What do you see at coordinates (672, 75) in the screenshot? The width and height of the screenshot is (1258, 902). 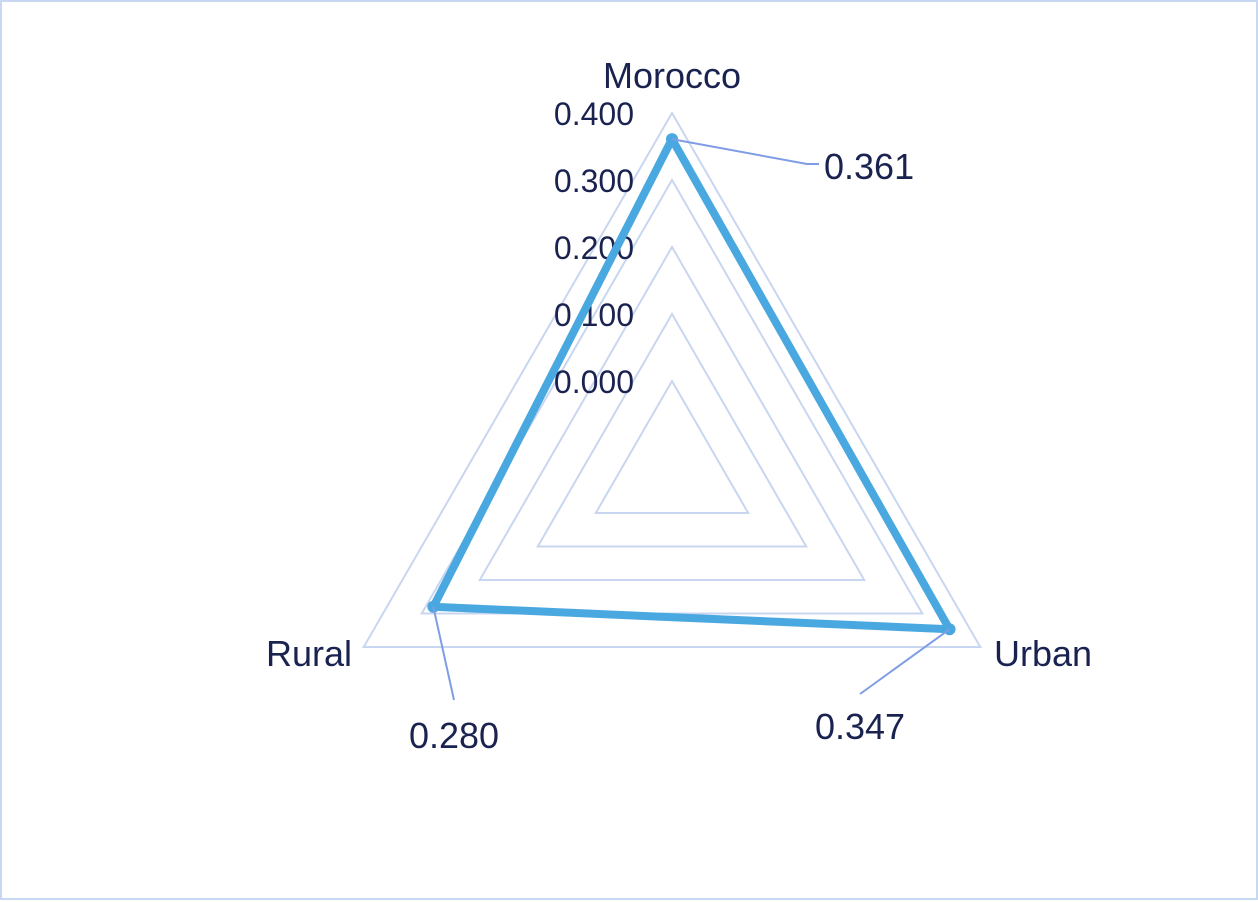 I see `axis-label: Morocco` at bounding box center [672, 75].